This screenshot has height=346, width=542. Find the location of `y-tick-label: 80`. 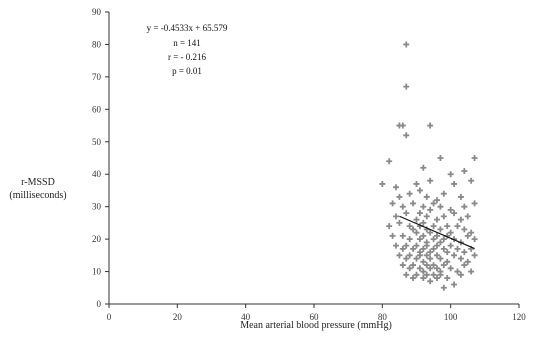

y-tick-label: 80 is located at coordinates (97, 44).